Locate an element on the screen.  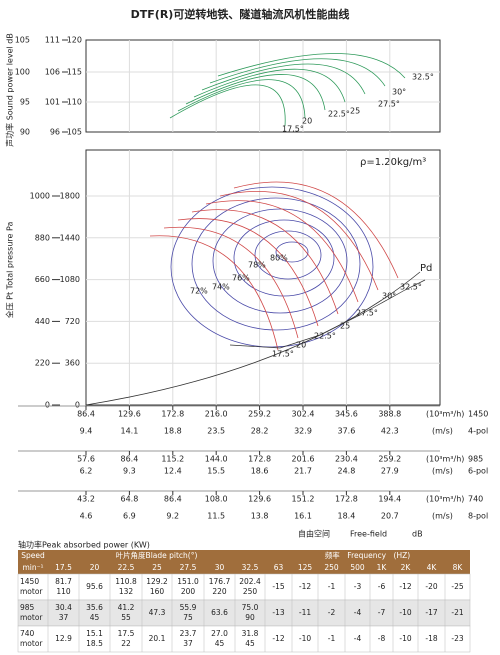
table-cell: 740 is located at coordinates (27, 633).